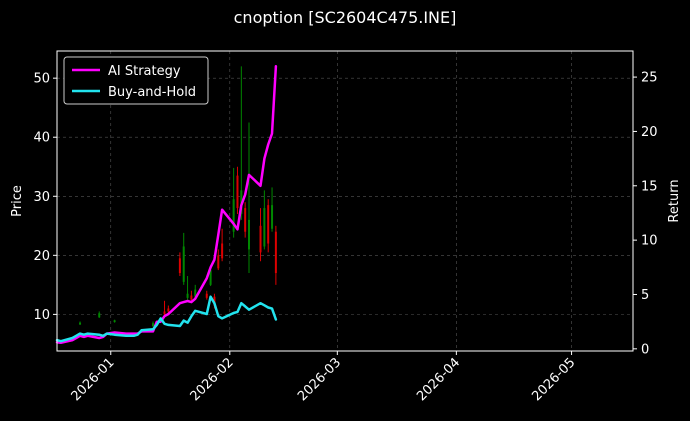  I want to click on y-tick-label: 50, so click(41, 79).